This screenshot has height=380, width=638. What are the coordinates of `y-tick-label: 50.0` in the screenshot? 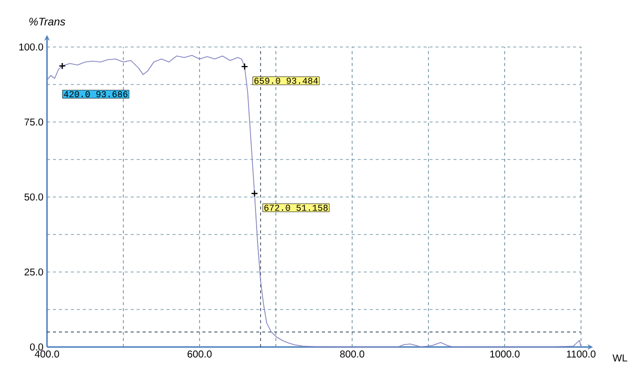 It's located at (34, 197).